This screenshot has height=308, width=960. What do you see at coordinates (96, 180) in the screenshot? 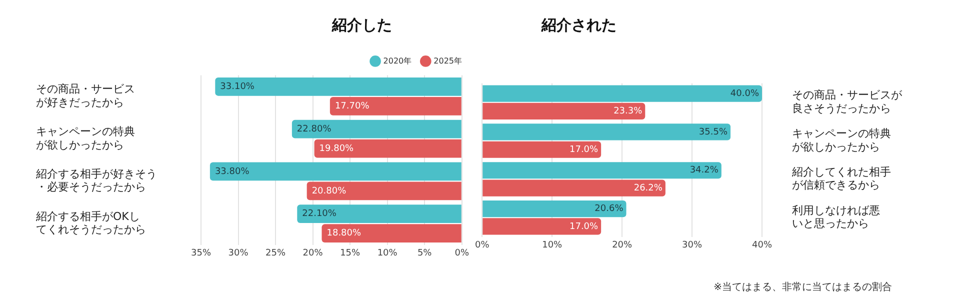
I see `y-tick-label: 紹介する相手が好きそう・必要そうだったから` at bounding box center [96, 180].